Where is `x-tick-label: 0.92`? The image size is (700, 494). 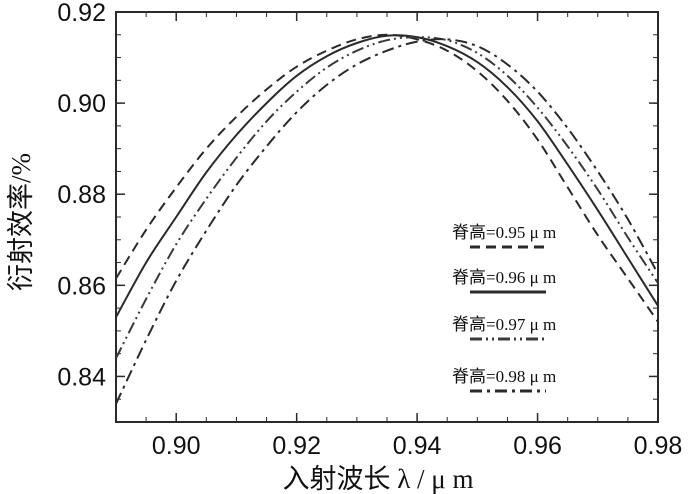 x-tick-label: 0.92 is located at coordinates (296, 446).